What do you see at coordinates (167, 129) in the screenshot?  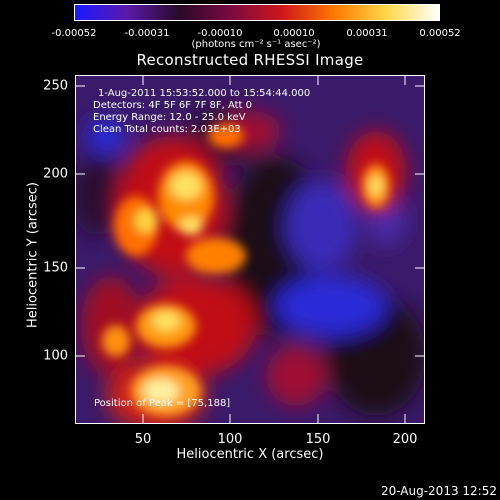 I see `clean-counts-label: Clean Total counts: 2.03E+03` at bounding box center [167, 129].